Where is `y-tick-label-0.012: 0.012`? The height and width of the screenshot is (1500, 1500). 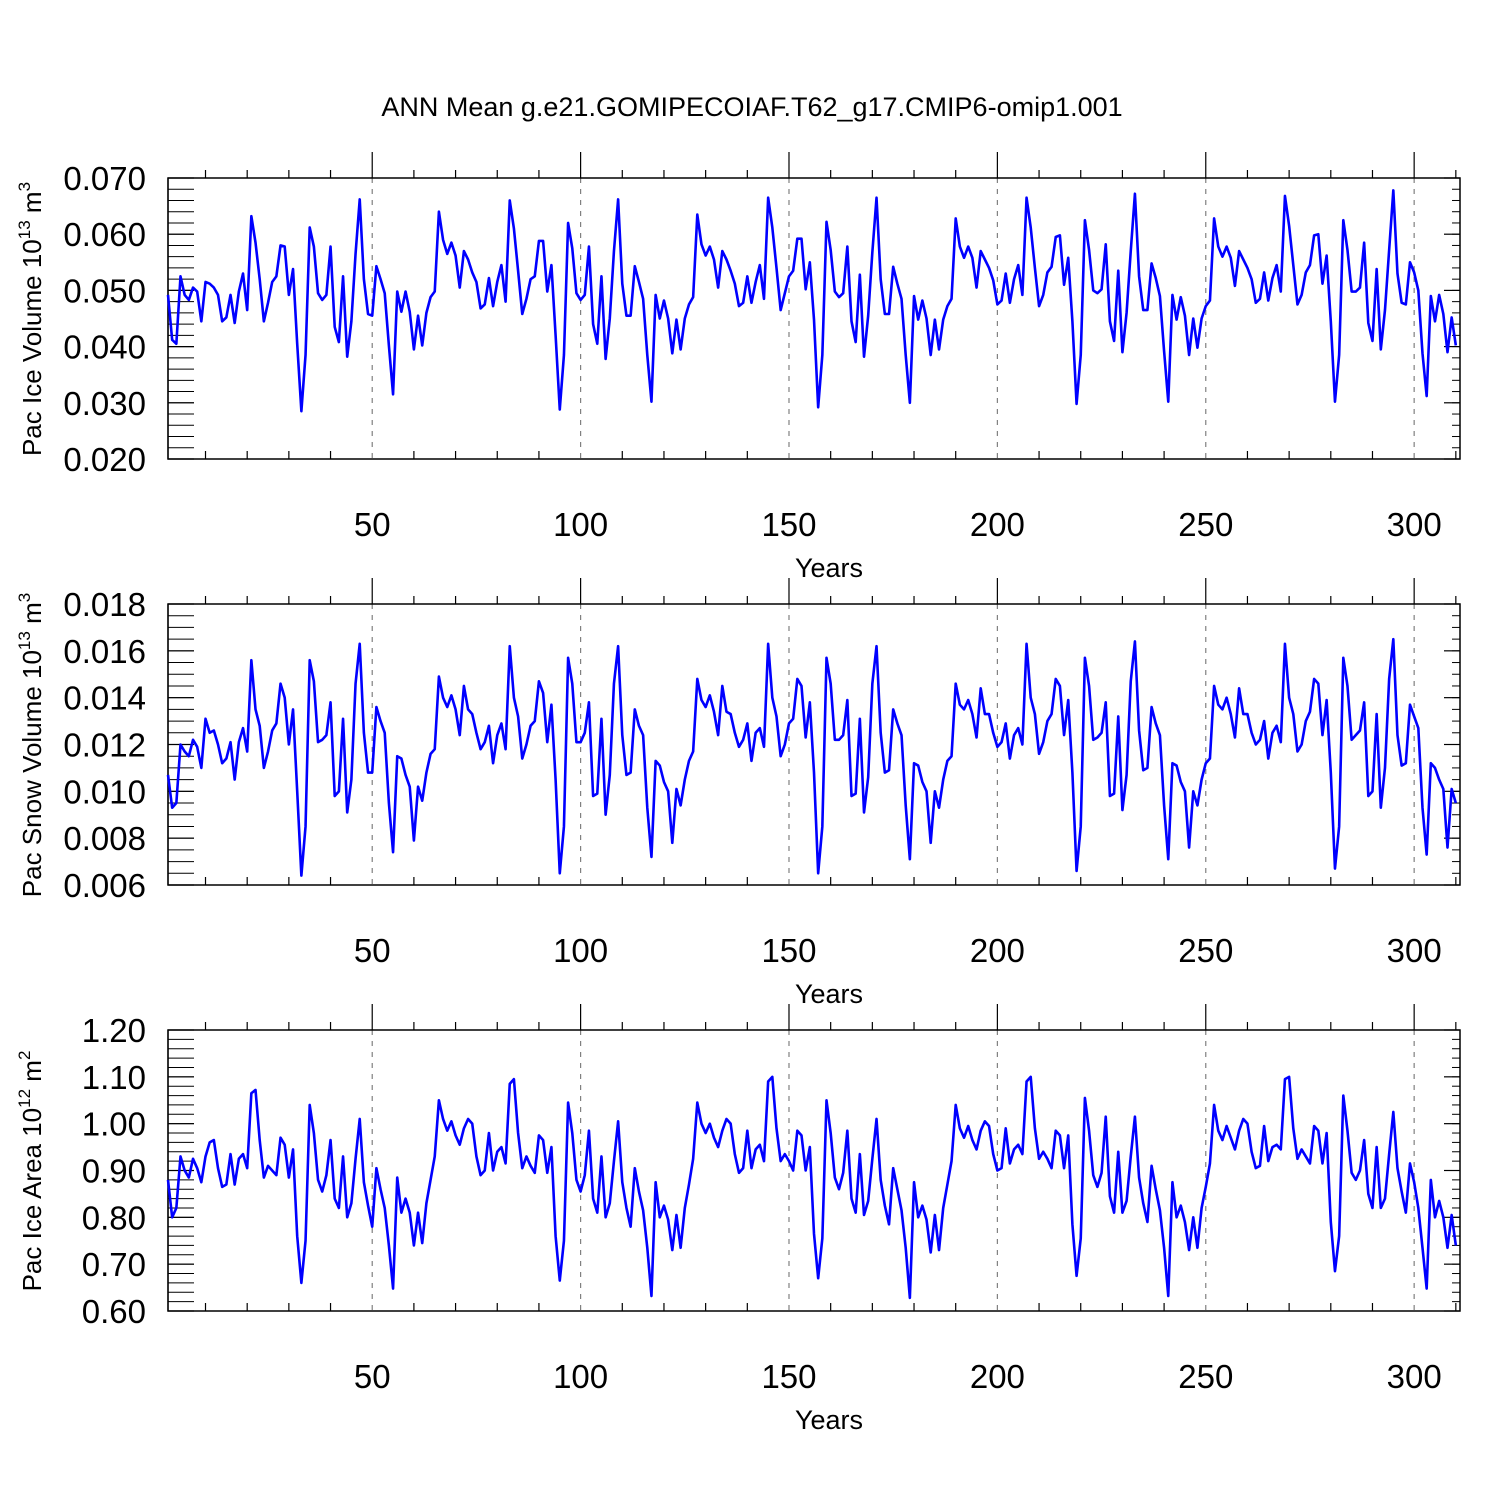 y-tick-label-0.012: 0.012 is located at coordinates (104, 745).